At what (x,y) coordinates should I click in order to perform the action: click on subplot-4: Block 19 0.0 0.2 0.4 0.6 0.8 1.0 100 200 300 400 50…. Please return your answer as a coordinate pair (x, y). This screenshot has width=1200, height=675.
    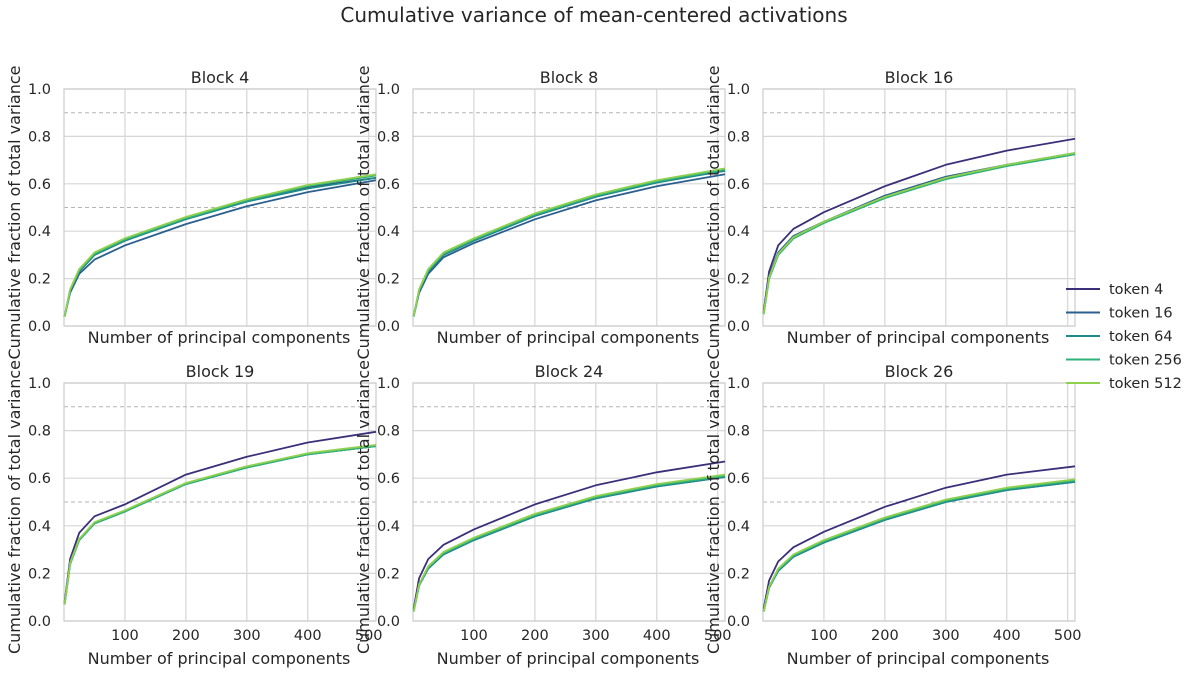
    Looking at the image, I should click on (194, 514).